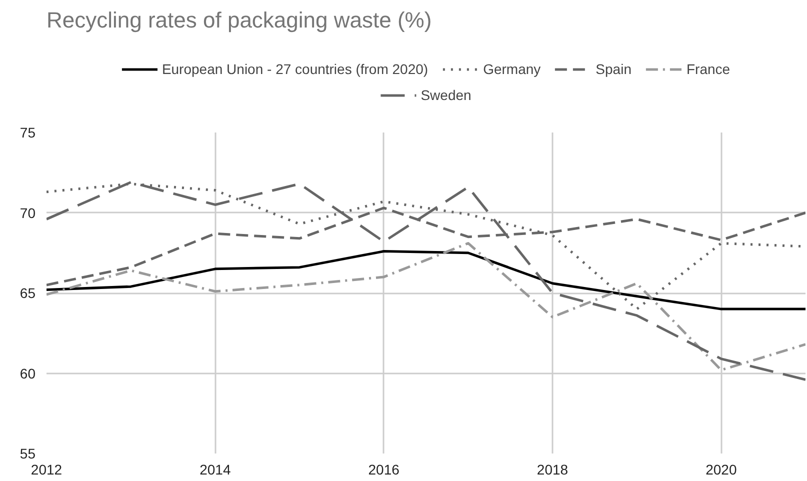 Image resolution: width=807 pixels, height=481 pixels. I want to click on legend-label: Spain, so click(614, 69).